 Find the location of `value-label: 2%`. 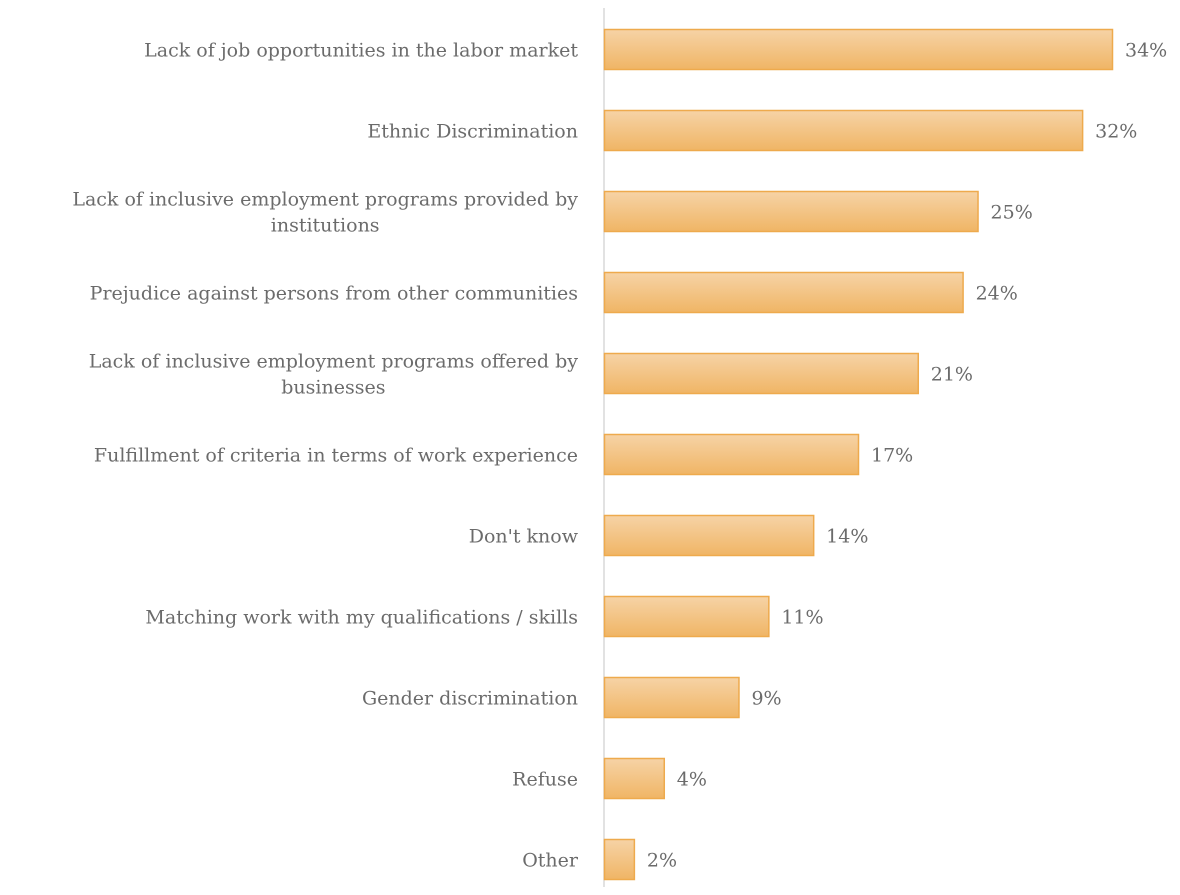

value-label: 2% is located at coordinates (662, 861).